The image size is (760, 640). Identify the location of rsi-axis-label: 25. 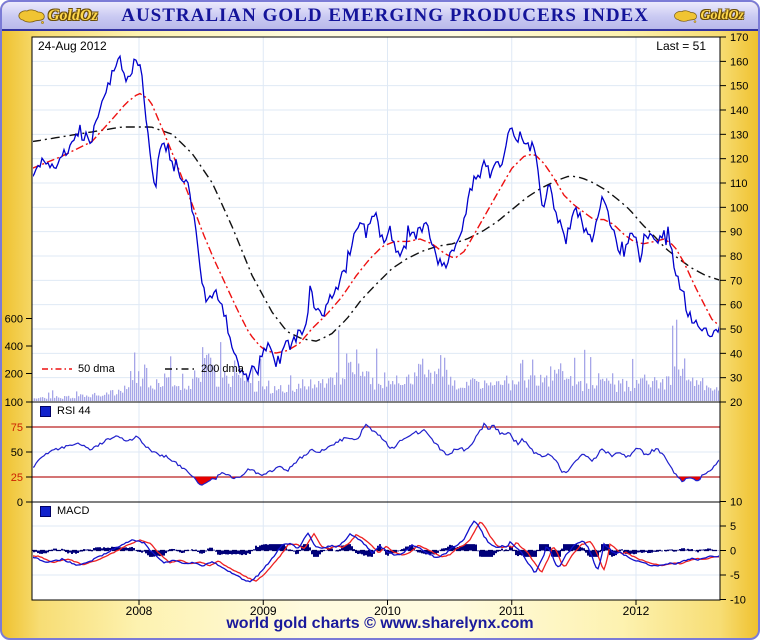
(17, 478).